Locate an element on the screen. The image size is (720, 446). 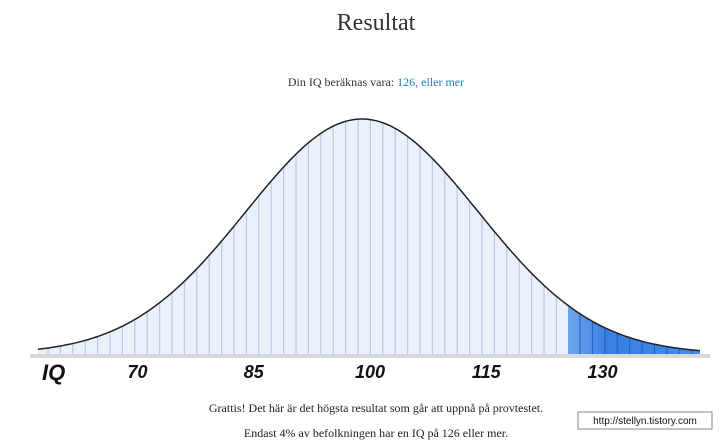
watermark: http://stellyn.tistory.com is located at coordinates (645, 421).